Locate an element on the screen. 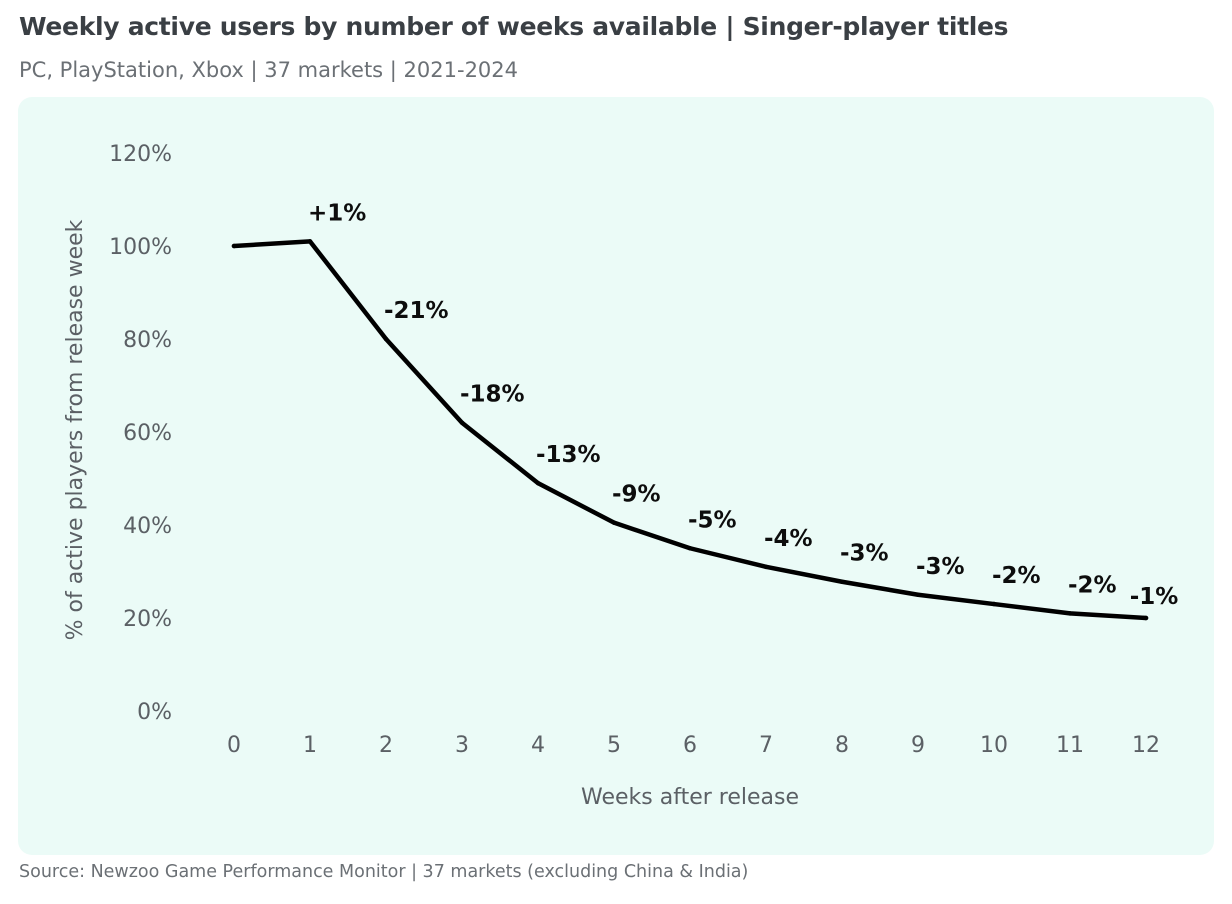 This screenshot has height=904, width=1232. x-tick-label: 8 is located at coordinates (842, 745).